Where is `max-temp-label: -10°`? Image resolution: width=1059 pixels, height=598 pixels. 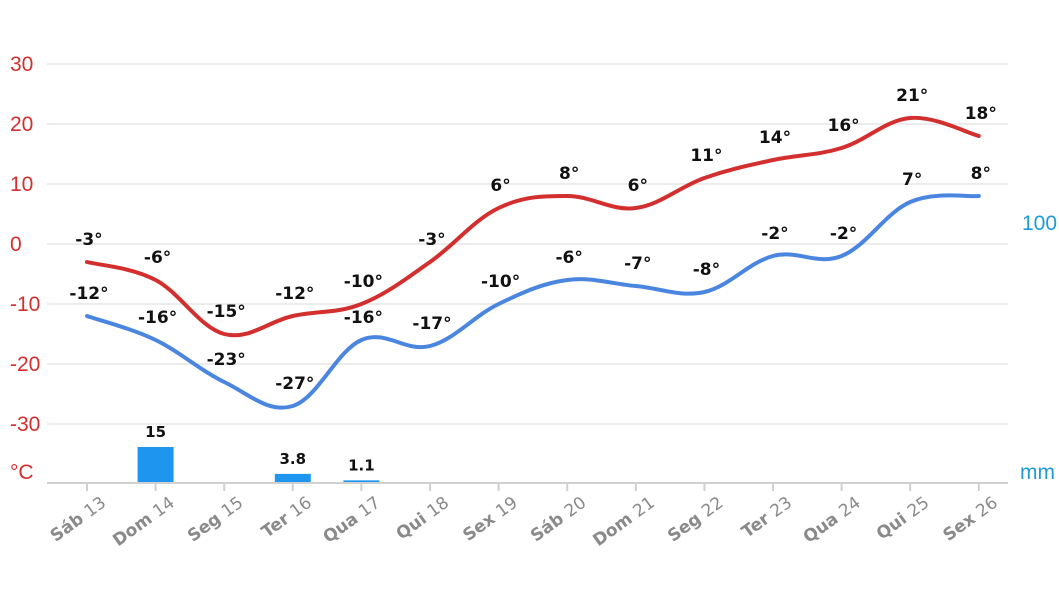 max-temp-label: -10° is located at coordinates (363, 282).